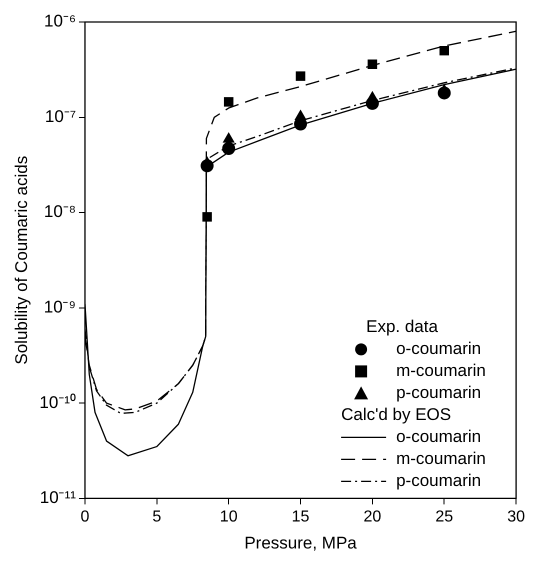  What do you see at coordinates (85, 517) in the screenshot?
I see `x-tick-label: 0` at bounding box center [85, 517].